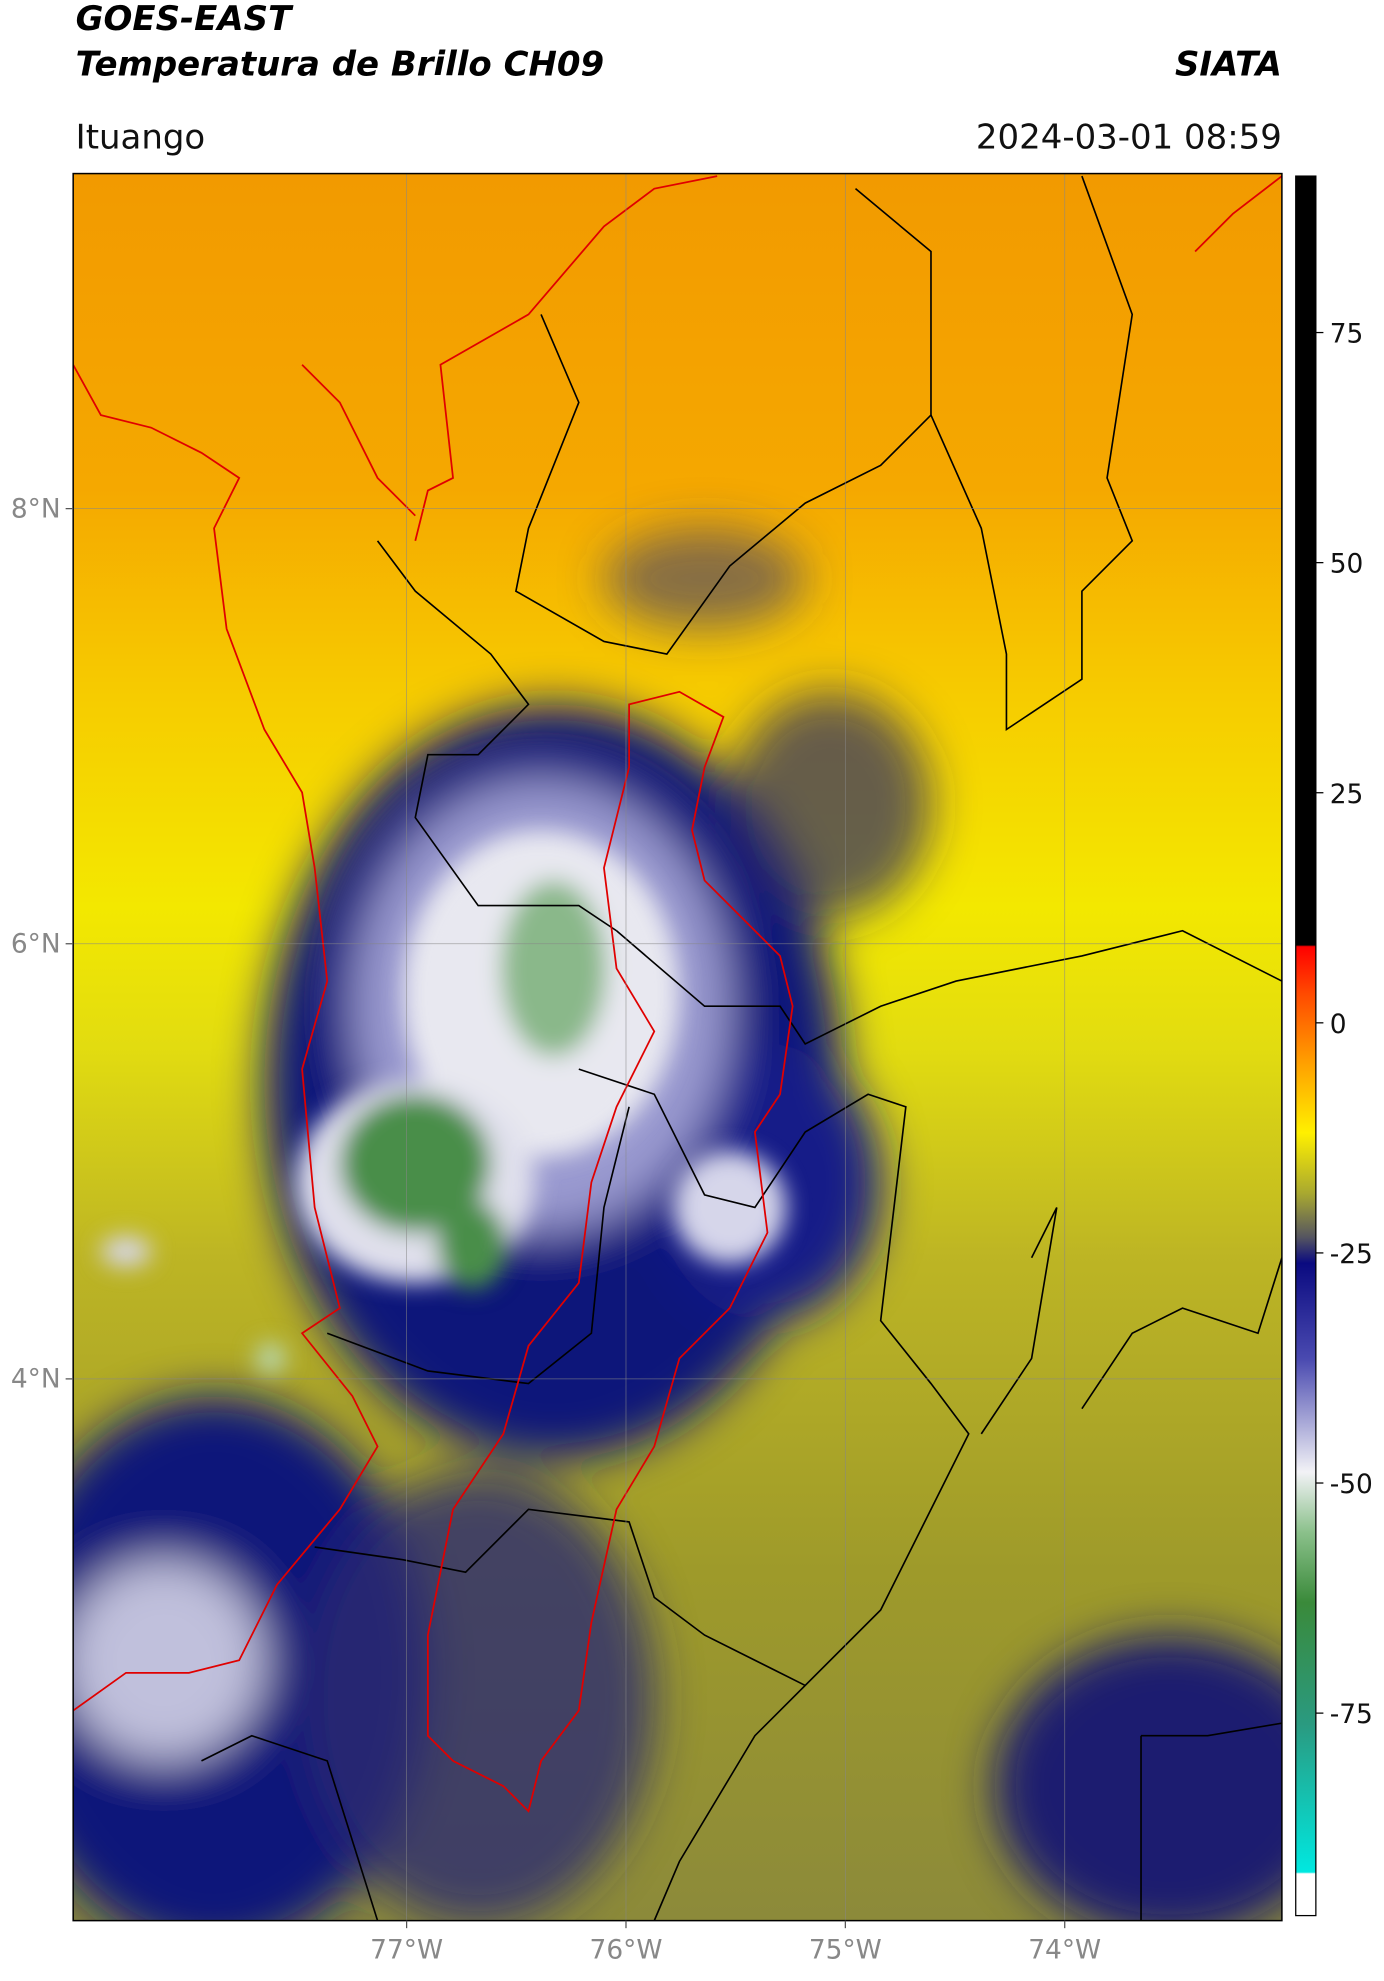 The image size is (1384, 1981). What do you see at coordinates (141, 137) in the screenshot?
I see `location: Ituango` at bounding box center [141, 137].